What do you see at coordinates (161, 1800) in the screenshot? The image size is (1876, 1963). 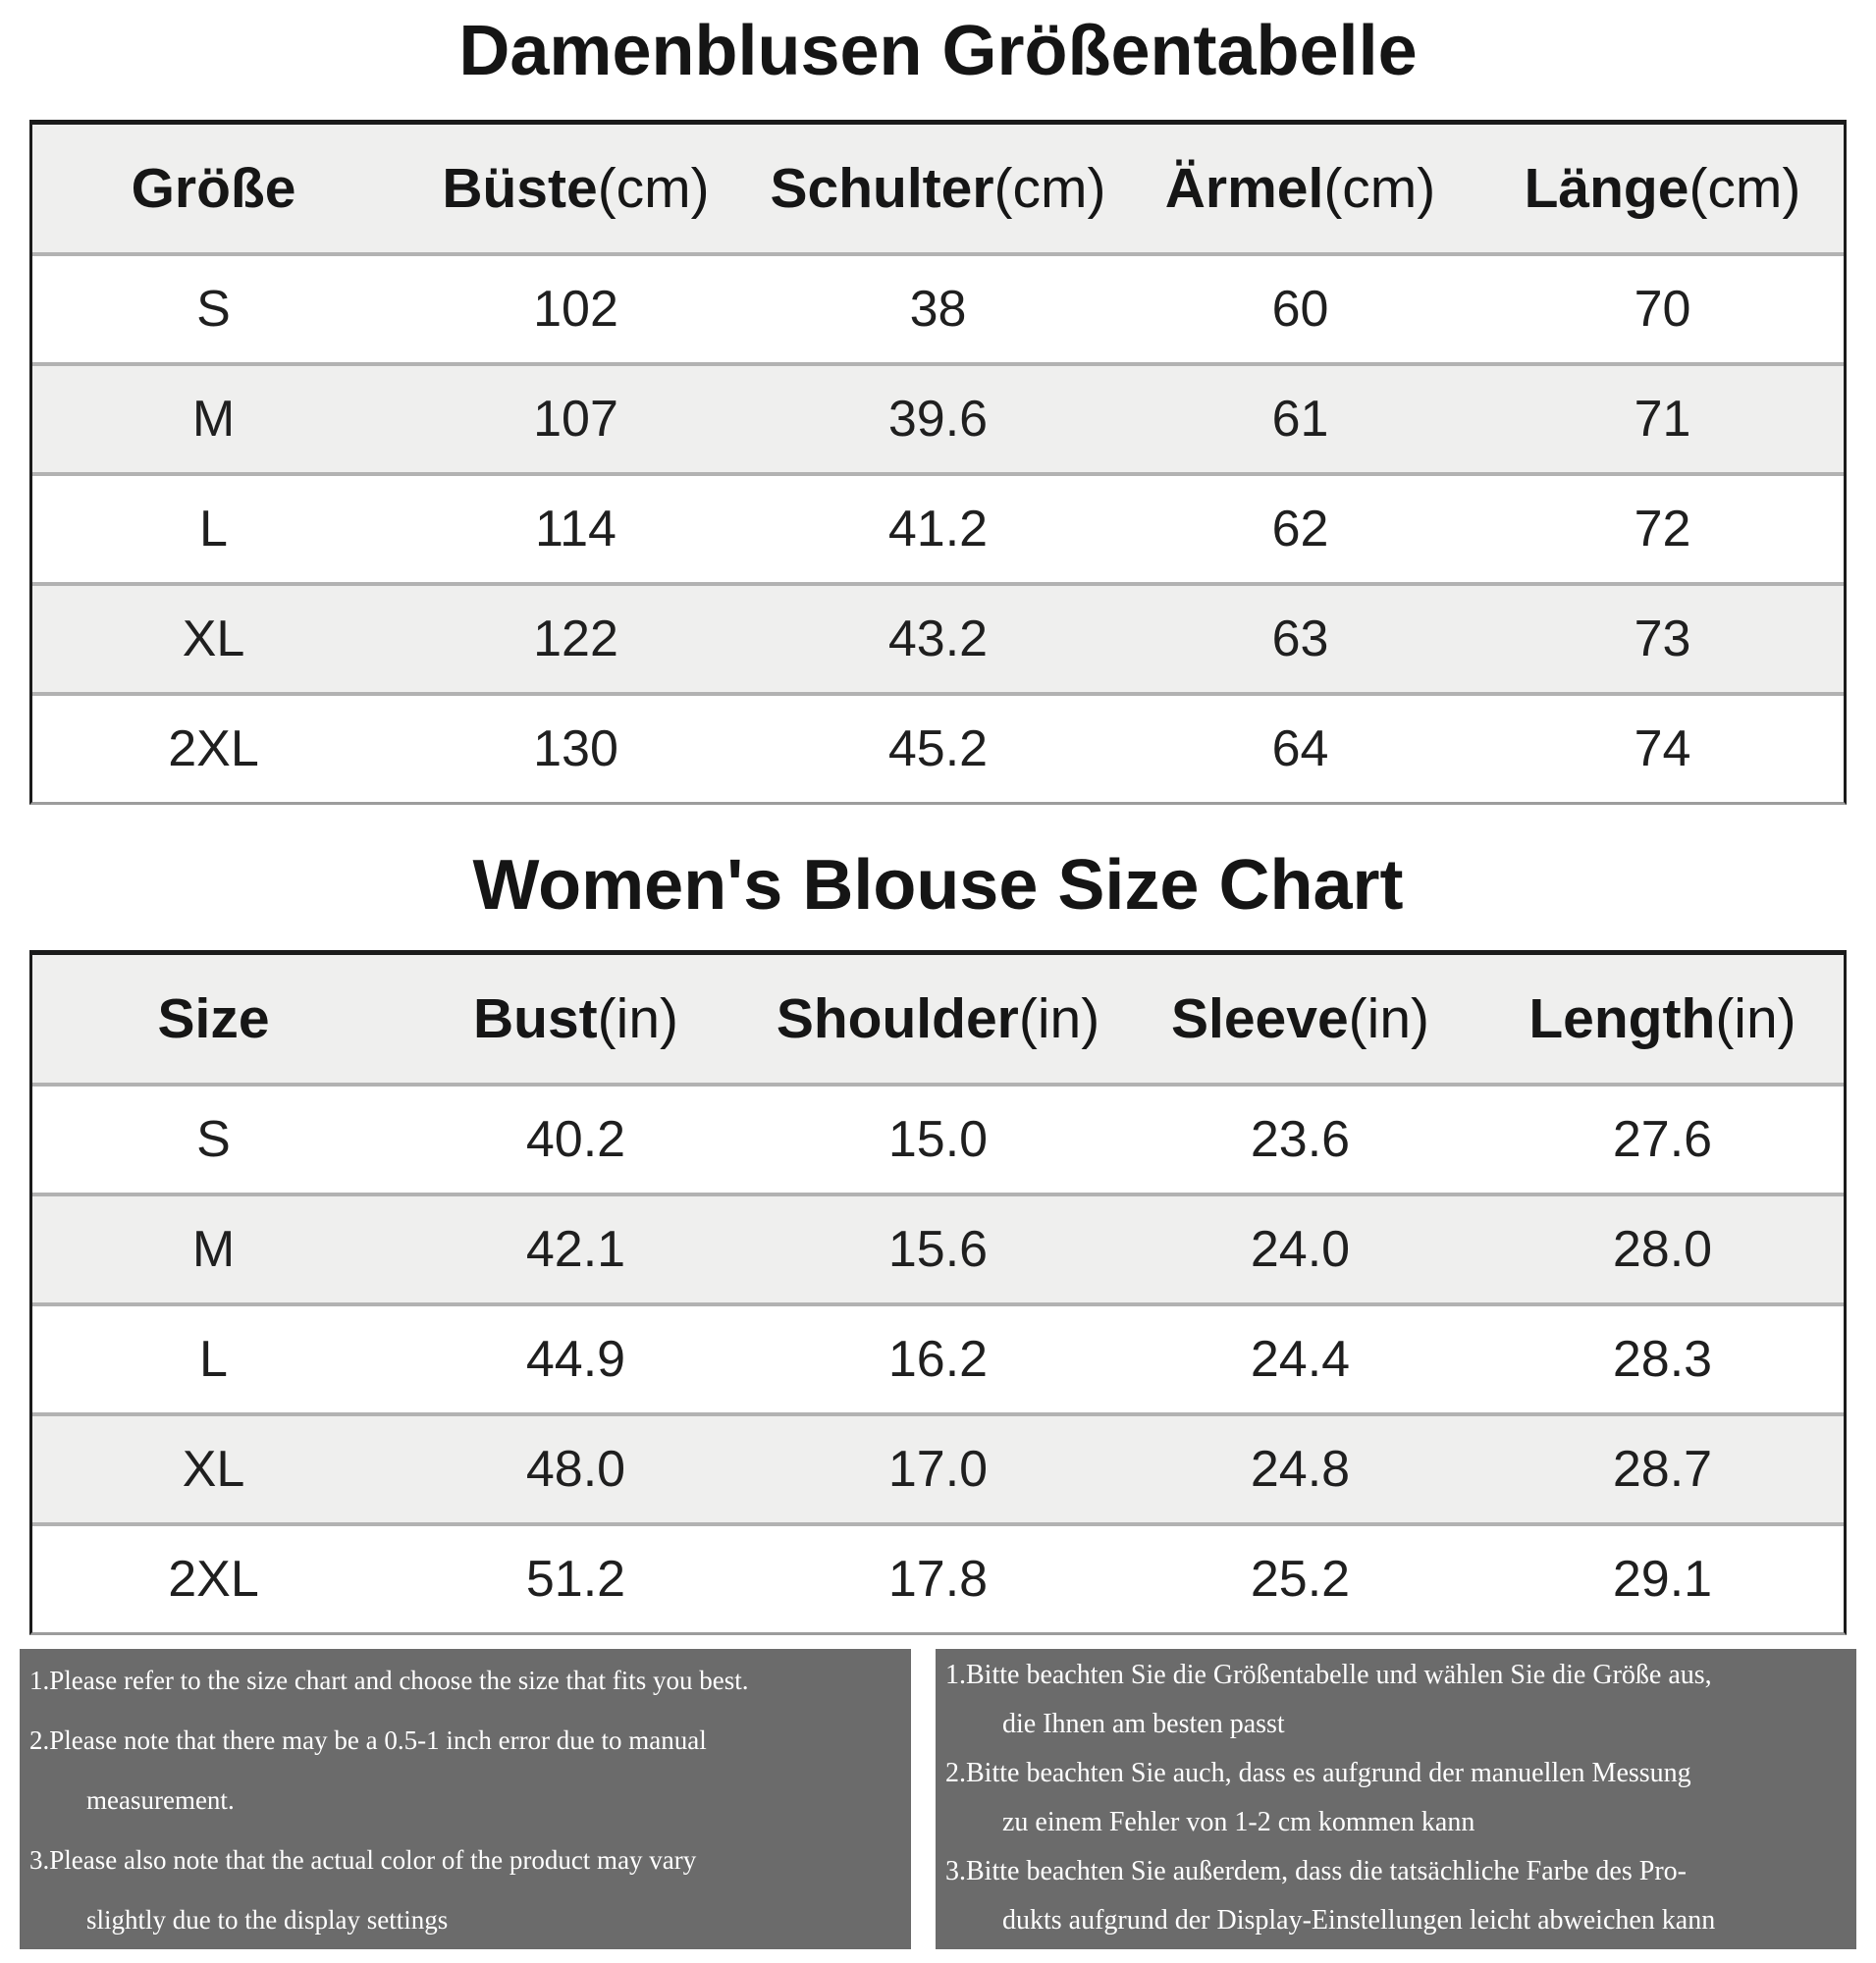 I see `note-line: measurement.` at bounding box center [161, 1800].